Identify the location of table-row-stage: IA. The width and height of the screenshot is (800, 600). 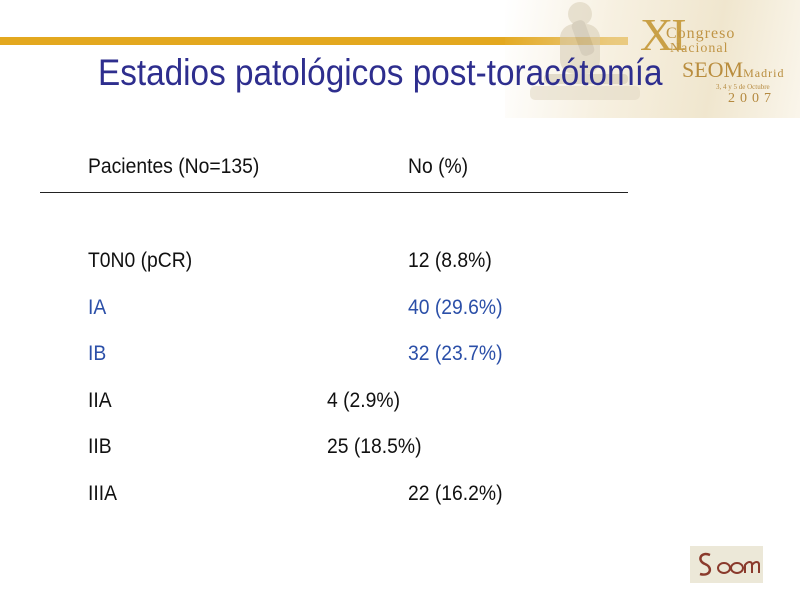
(97, 307).